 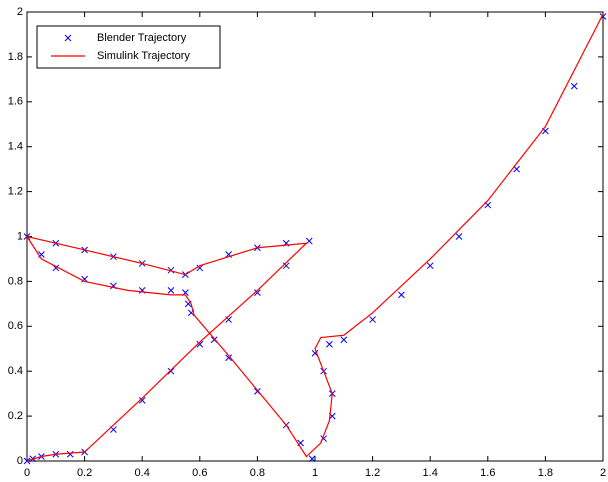 What do you see at coordinates (315, 473) in the screenshot?
I see `x-tick-label: 1` at bounding box center [315, 473].